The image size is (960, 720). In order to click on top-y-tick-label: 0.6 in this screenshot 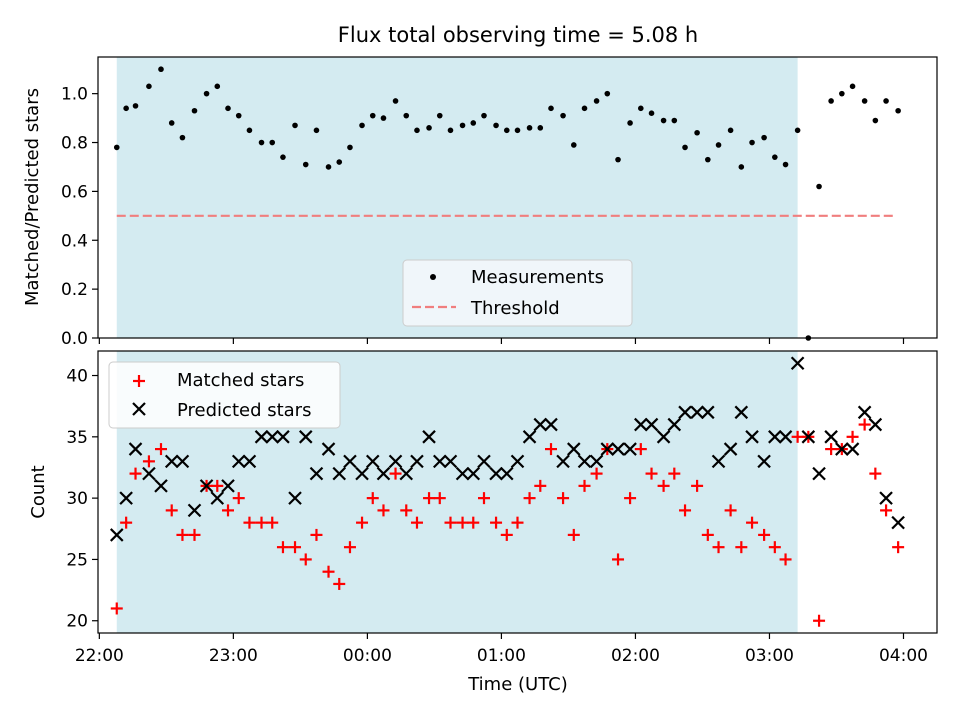, I will do `click(74, 192)`.